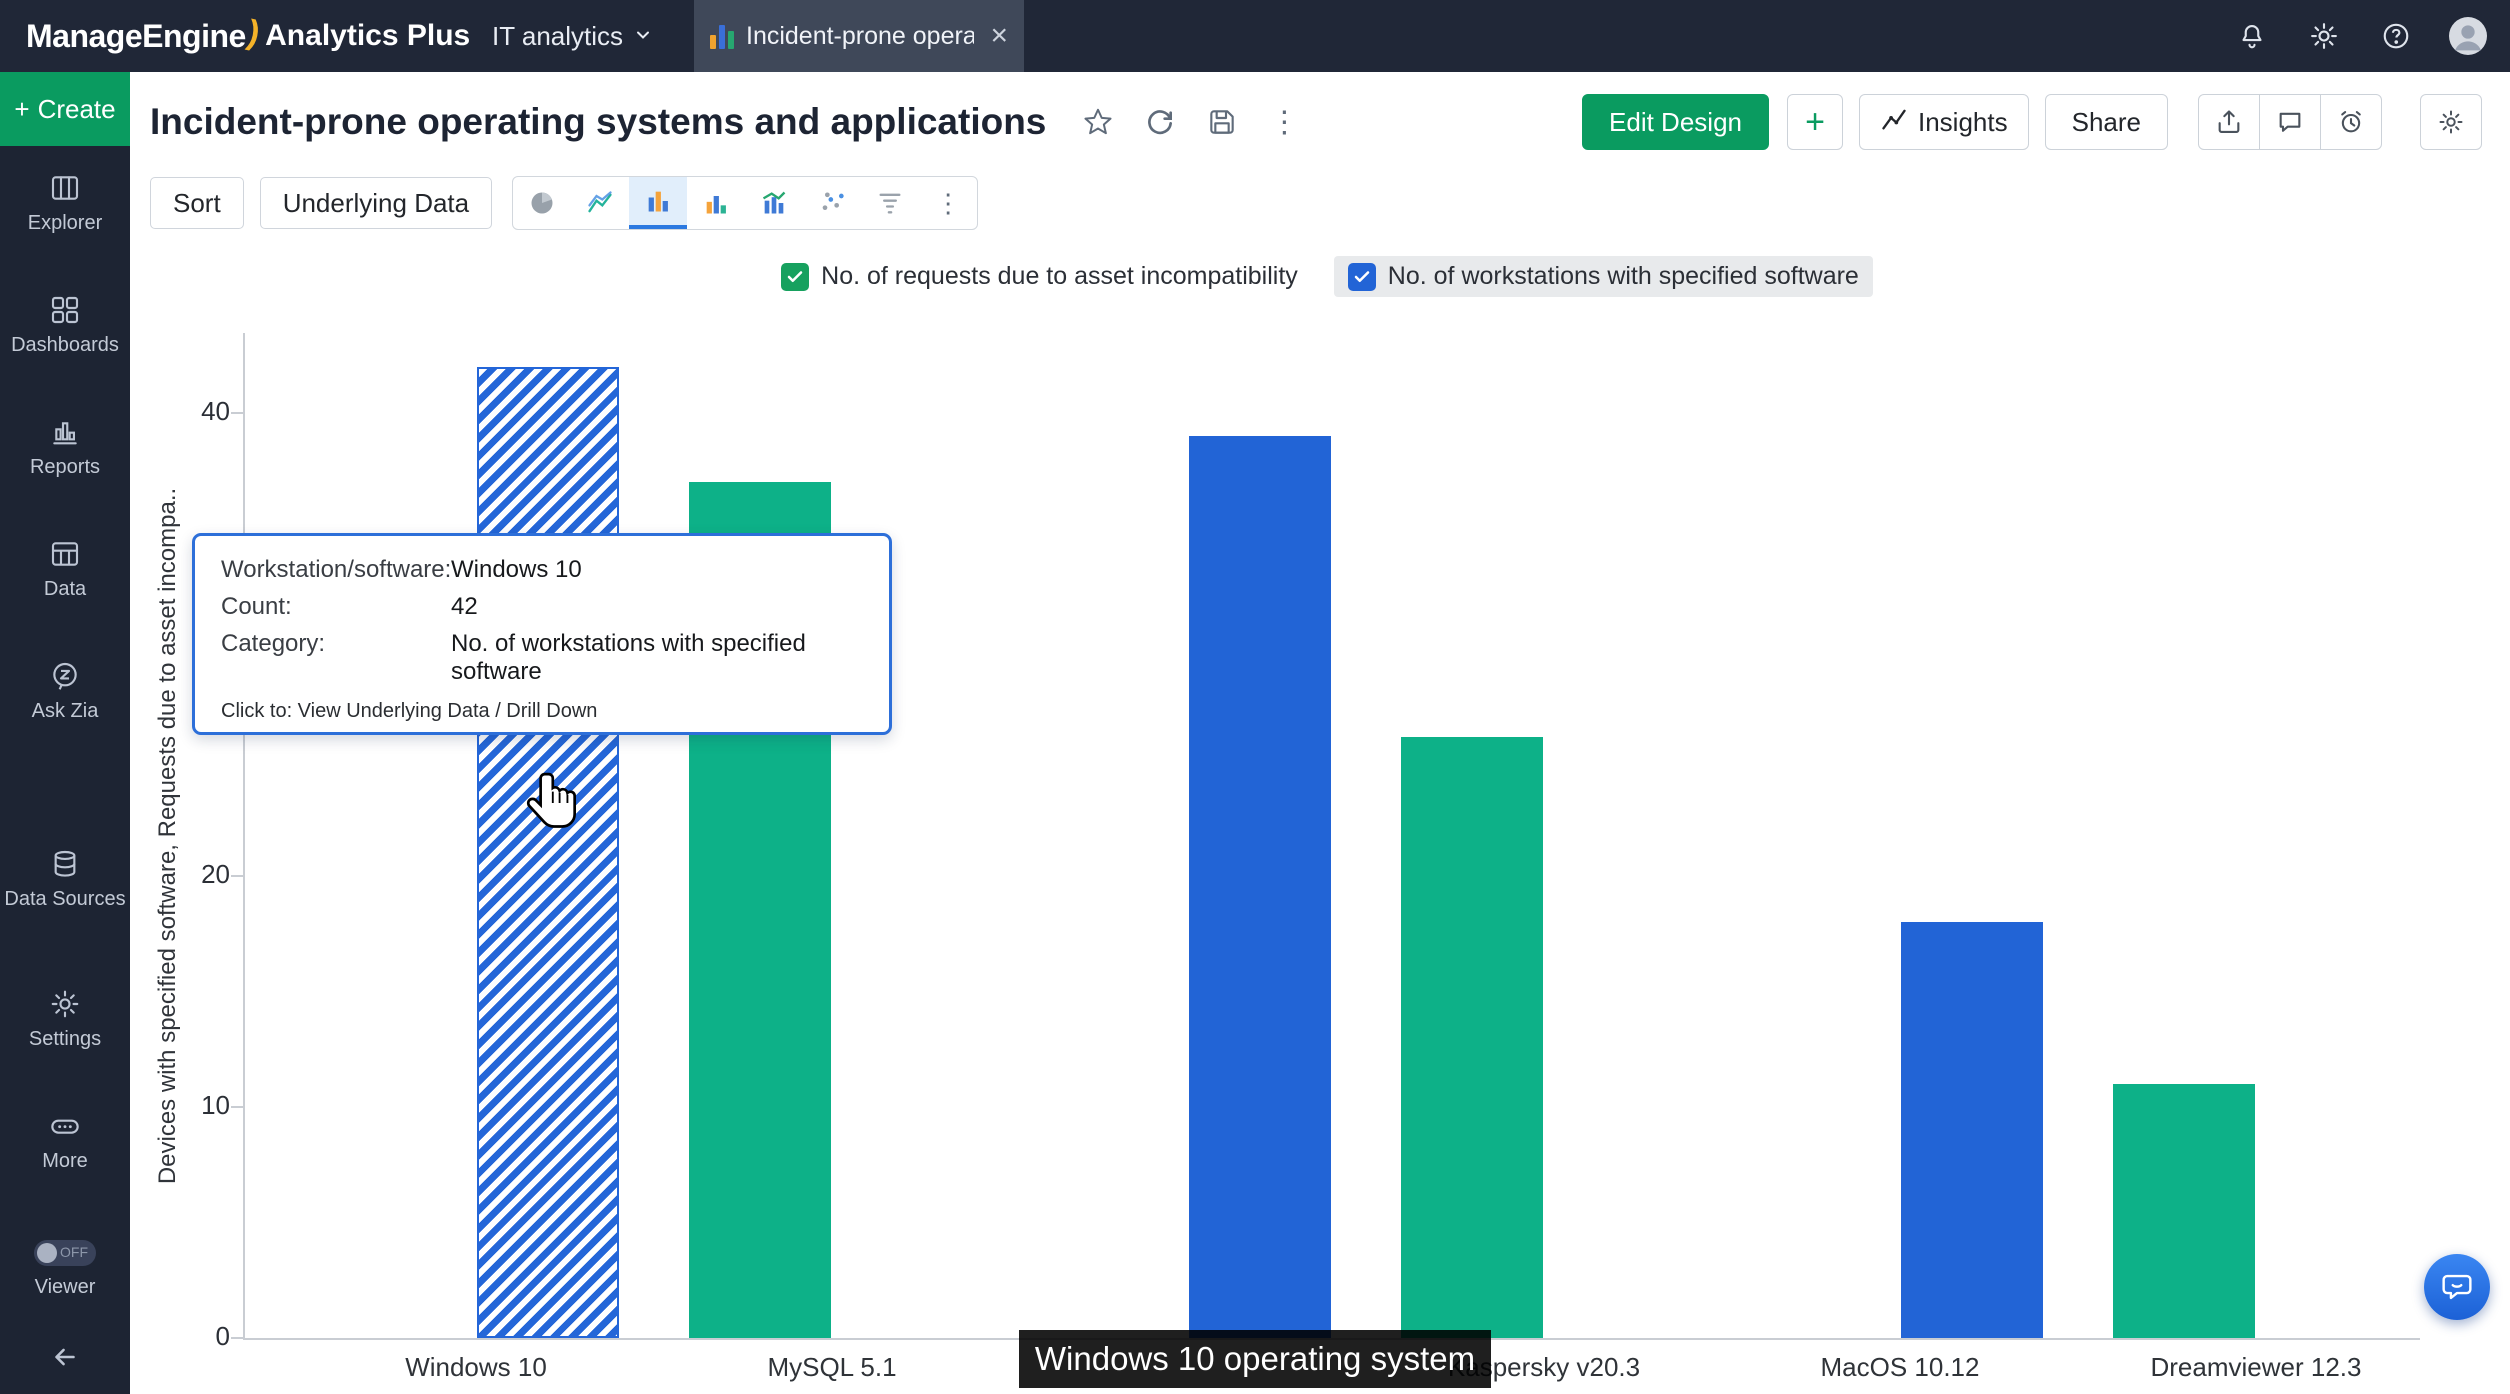 The image size is (2510, 1394). What do you see at coordinates (254, 32) in the screenshot?
I see `brand-mark-icon: )` at bounding box center [254, 32].